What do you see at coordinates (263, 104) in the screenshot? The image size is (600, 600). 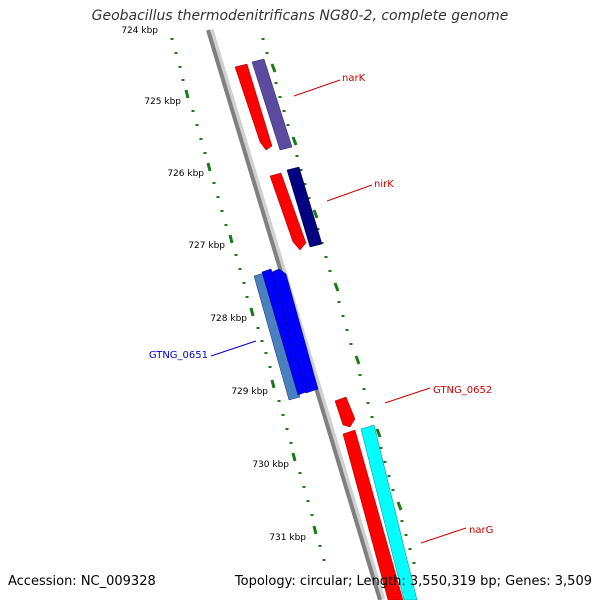 I see `gene-narK` at bounding box center [263, 104].